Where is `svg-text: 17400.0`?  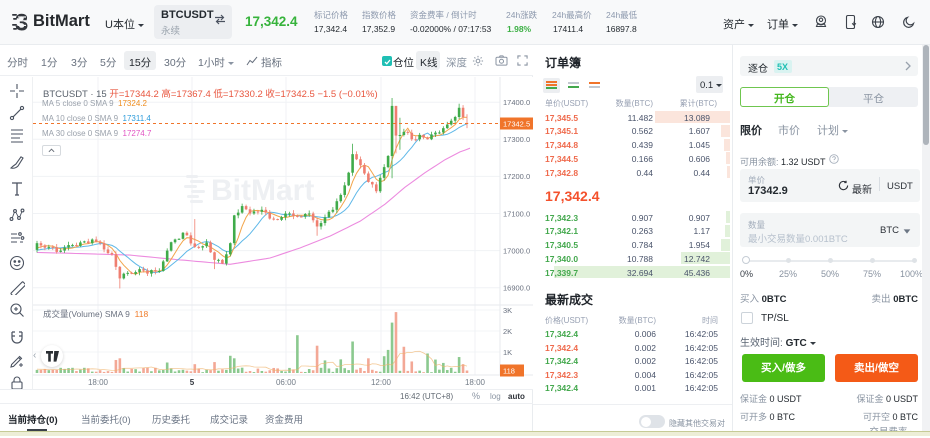 svg-text: 17400.0 is located at coordinates (516, 102).